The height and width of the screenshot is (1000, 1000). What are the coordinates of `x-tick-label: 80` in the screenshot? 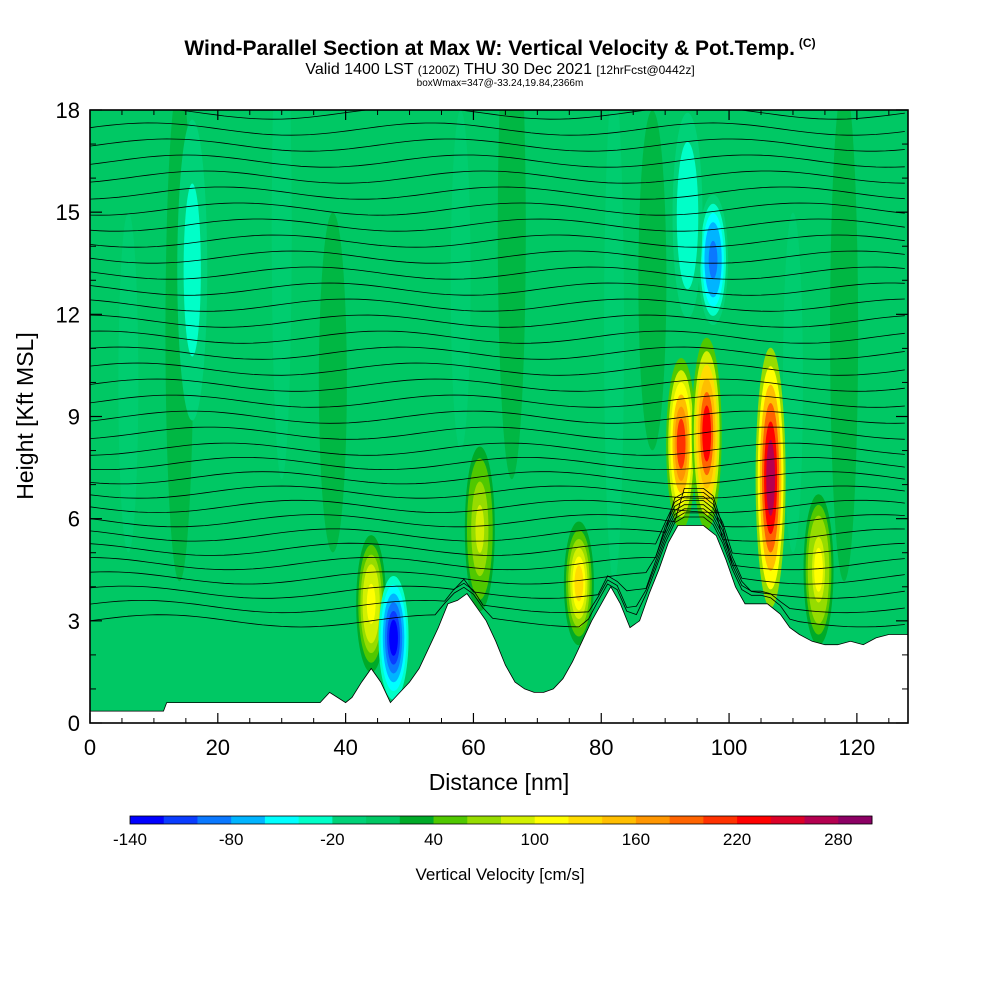 It's located at (601, 747).